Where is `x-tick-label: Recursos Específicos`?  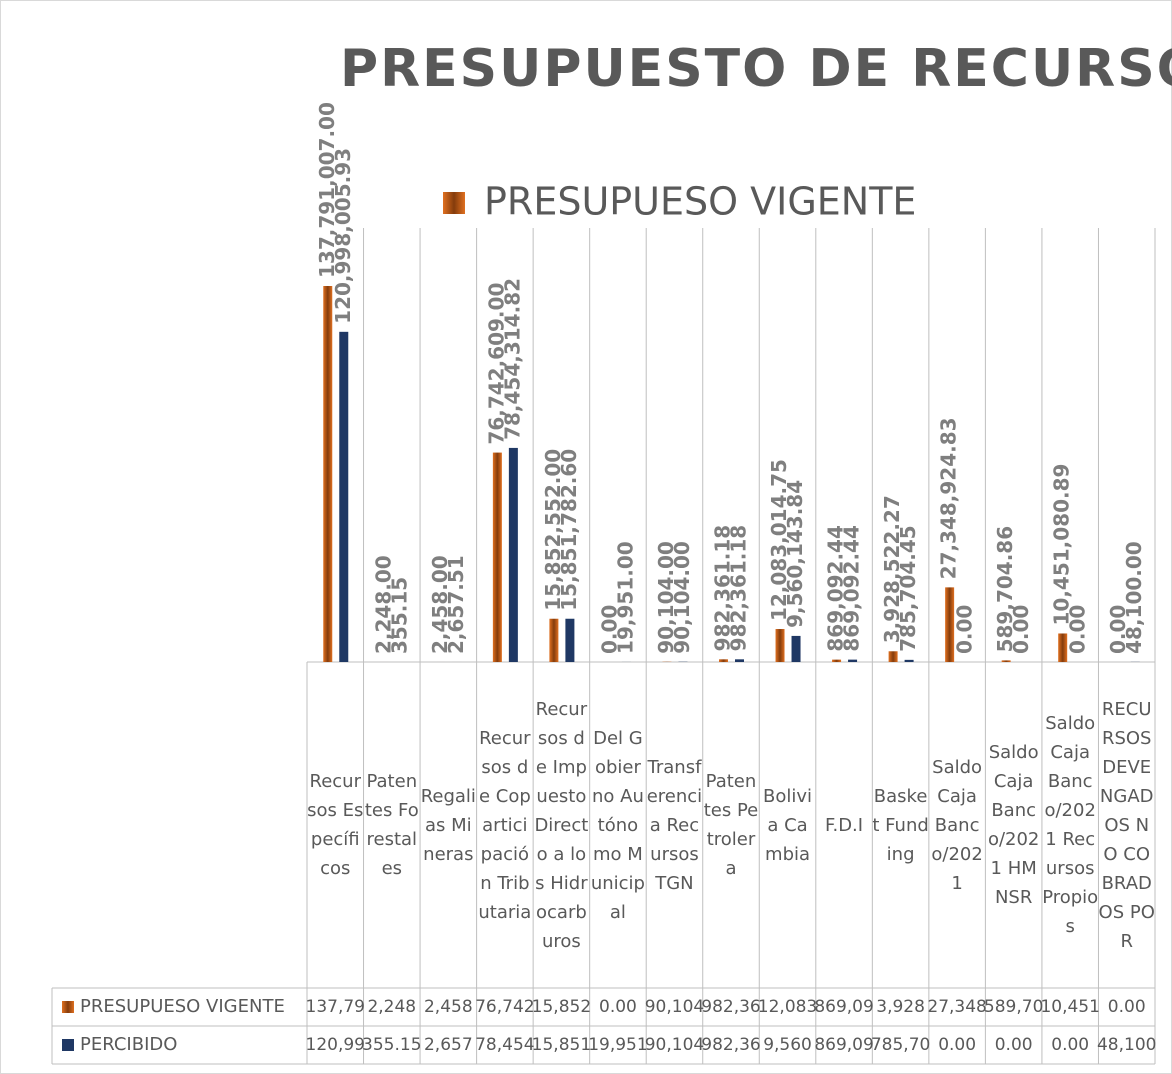 x-tick-label: Recursos Específicos is located at coordinates (335, 825).